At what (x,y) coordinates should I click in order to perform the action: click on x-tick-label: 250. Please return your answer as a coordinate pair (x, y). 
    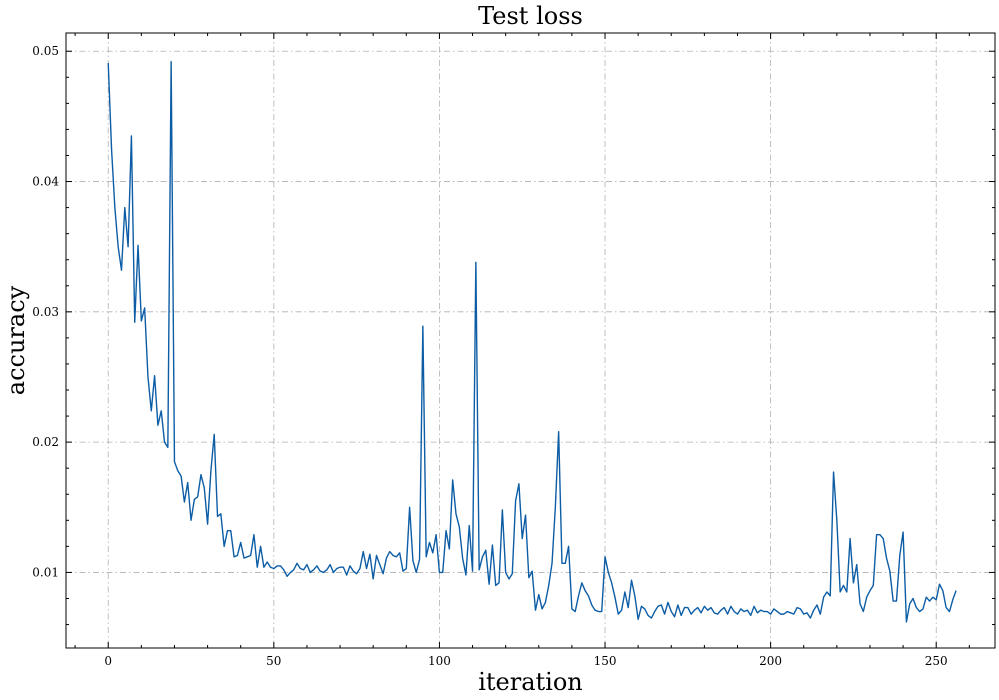
    Looking at the image, I should click on (936, 661).